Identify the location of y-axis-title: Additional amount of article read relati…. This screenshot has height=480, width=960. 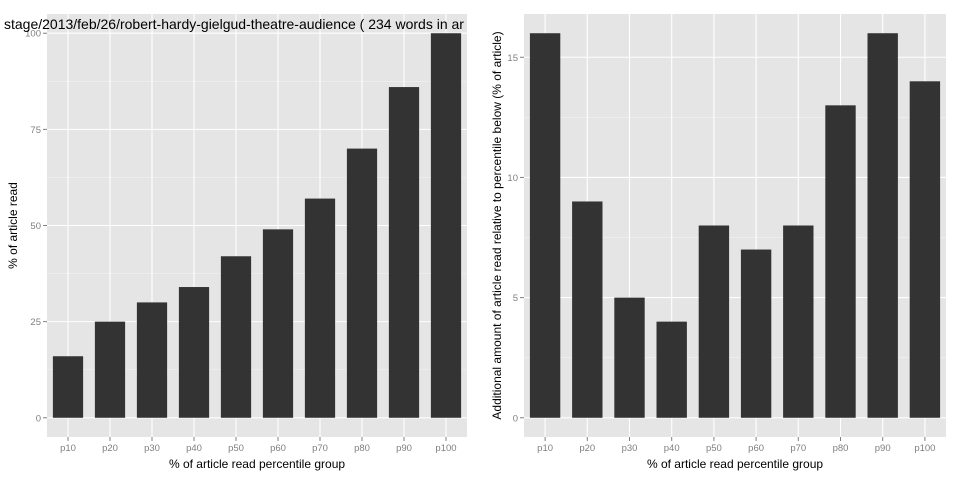
(497, 225).